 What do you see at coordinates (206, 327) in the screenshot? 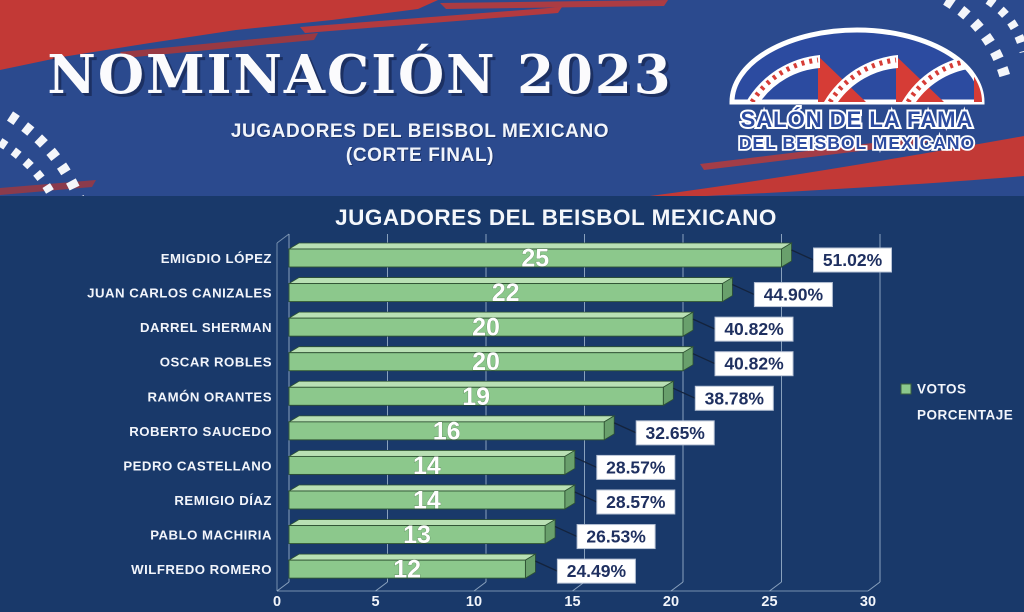
I see `category-label: DARREL SHERMAN` at bounding box center [206, 327].